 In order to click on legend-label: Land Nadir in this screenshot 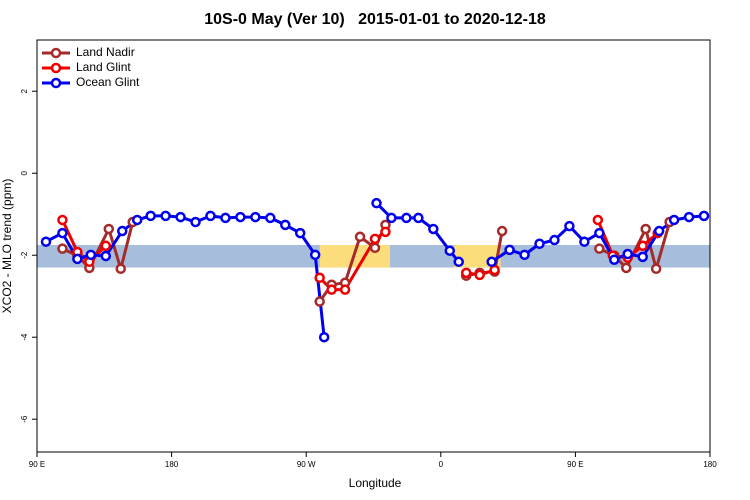, I will do `click(105, 52)`.